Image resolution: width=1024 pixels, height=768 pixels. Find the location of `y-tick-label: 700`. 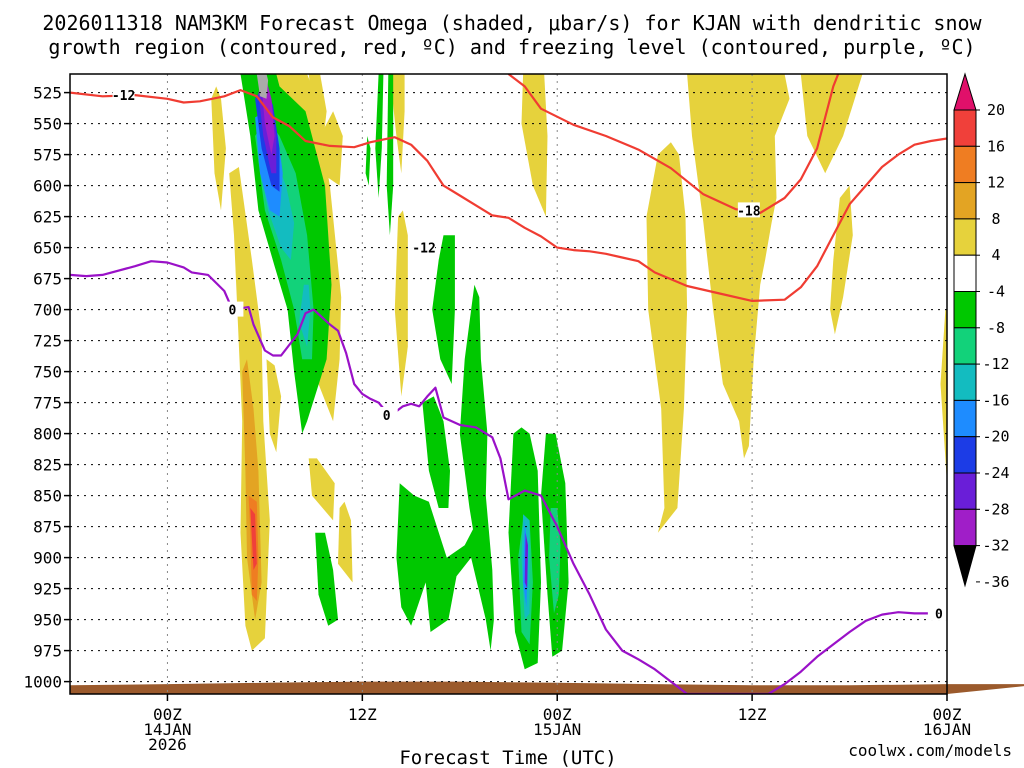

y-tick-label: 700 is located at coordinates (47, 310).